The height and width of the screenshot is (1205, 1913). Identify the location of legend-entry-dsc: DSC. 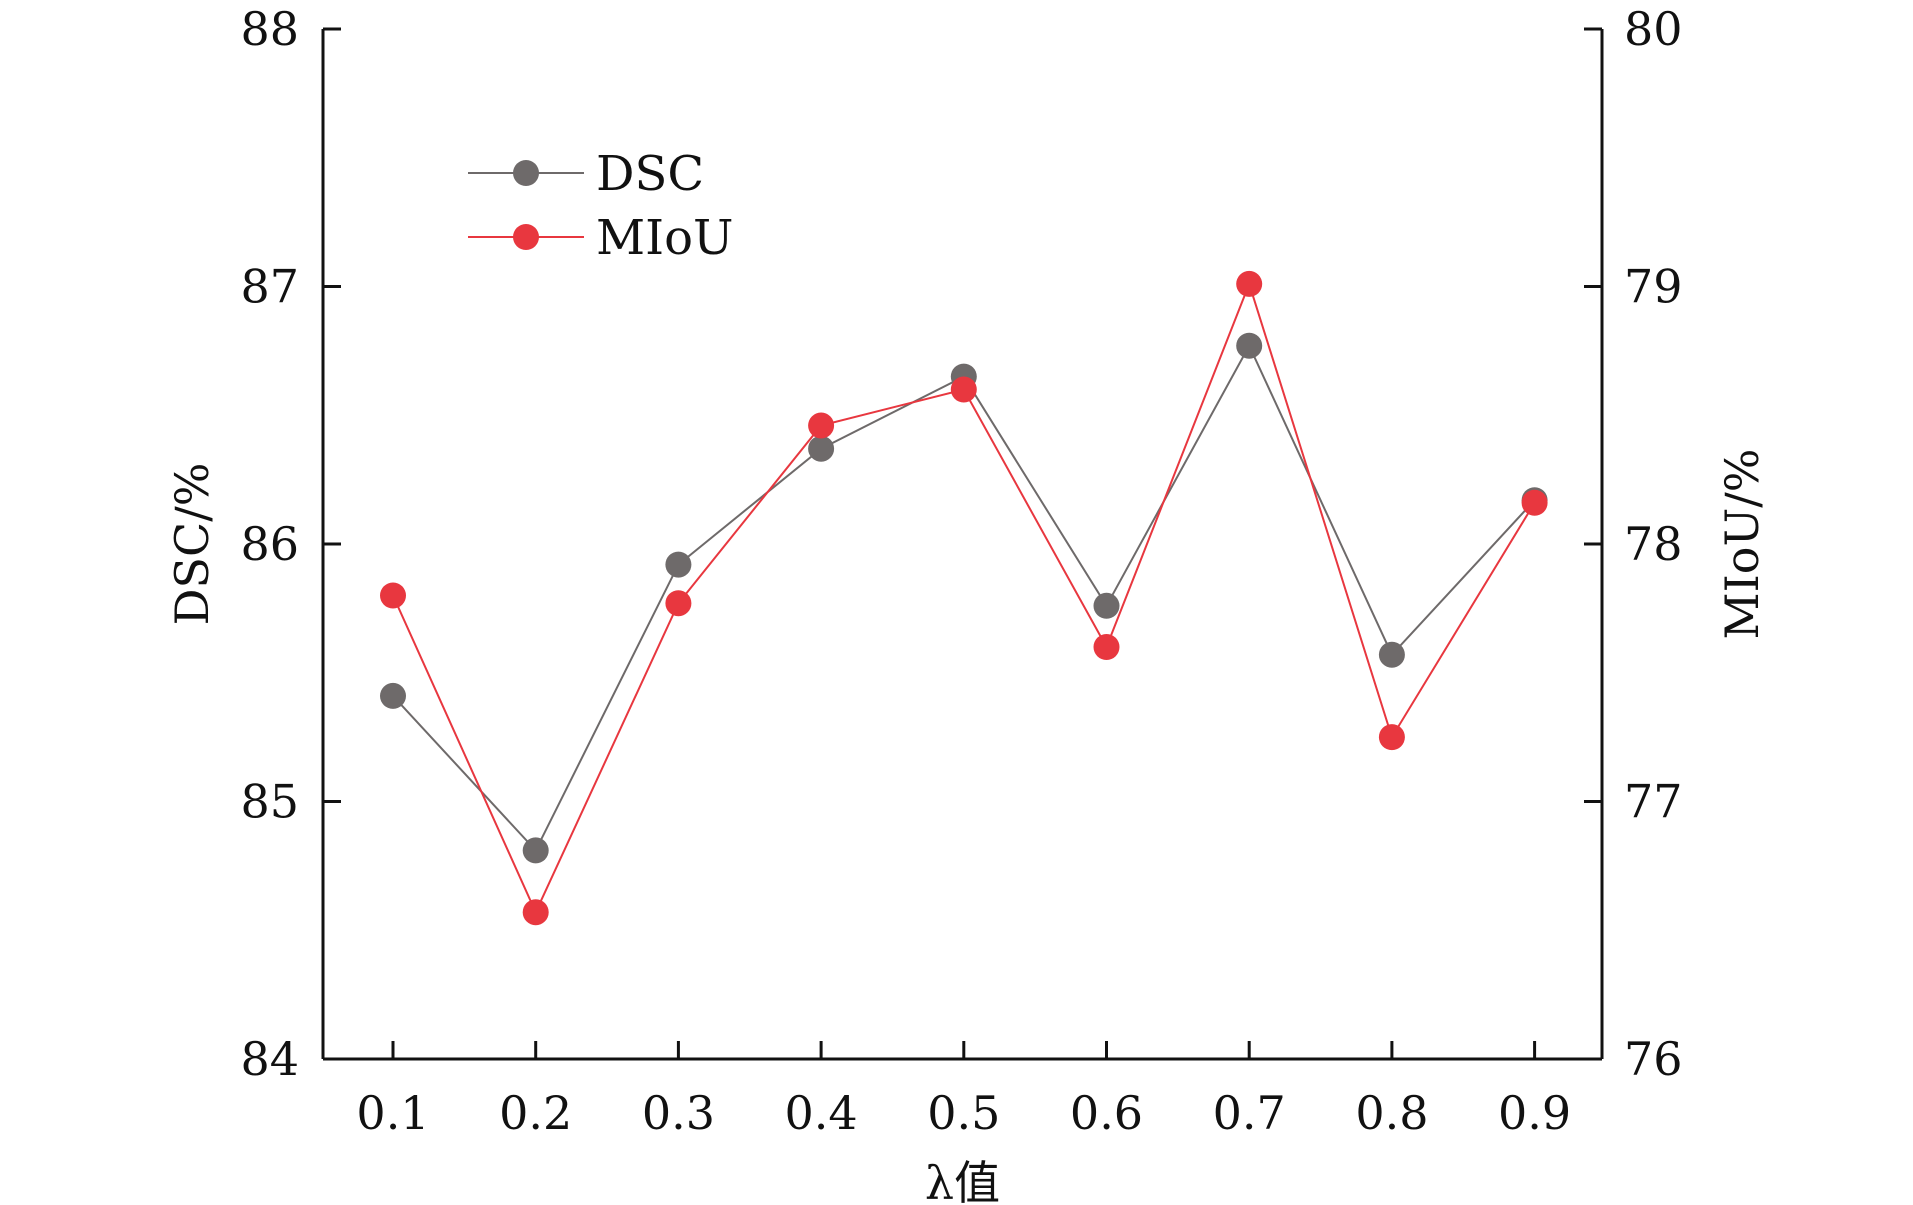
(586, 174).